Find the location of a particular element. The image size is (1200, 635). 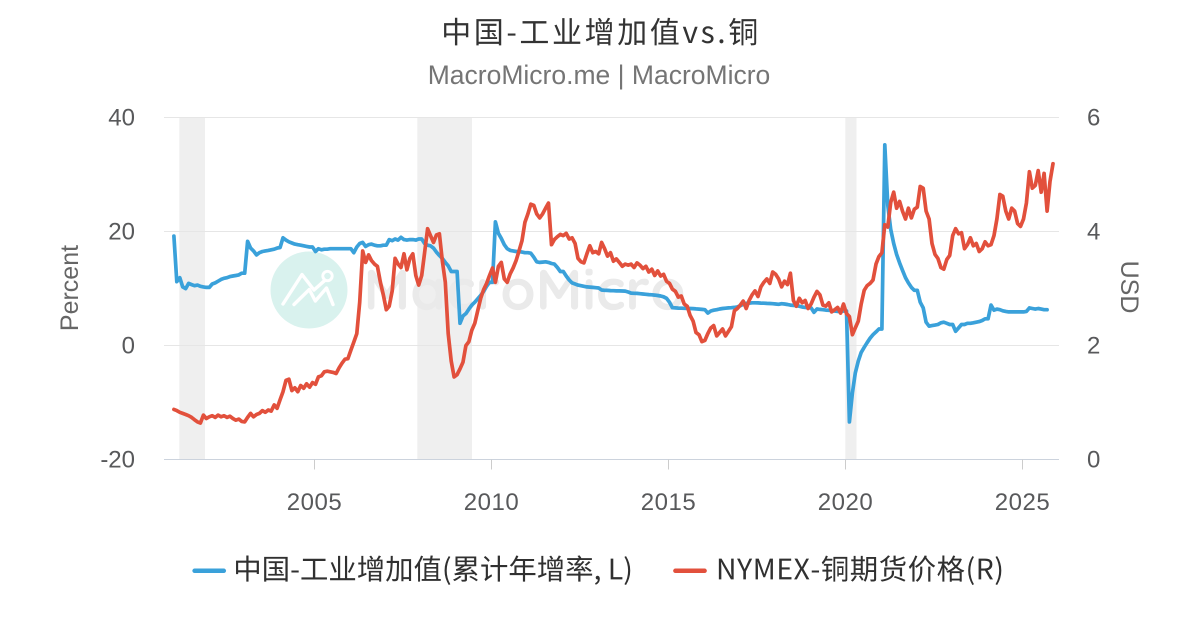

svg-text: MacroMicro.me | MacroMicro is located at coordinates (599, 75).